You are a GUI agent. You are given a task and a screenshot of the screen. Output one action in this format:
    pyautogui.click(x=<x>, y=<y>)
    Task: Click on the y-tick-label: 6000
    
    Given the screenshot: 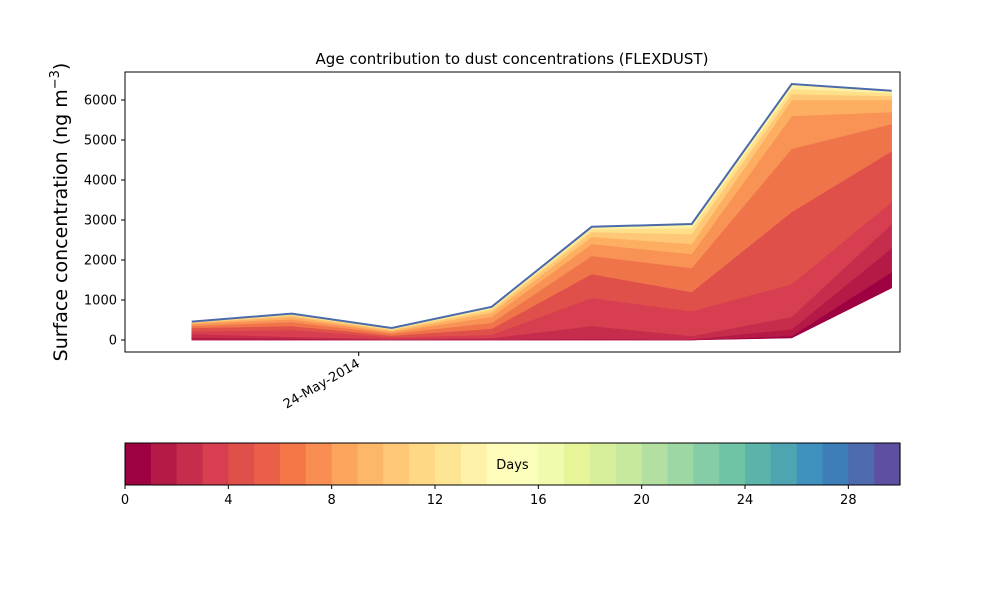 What is the action you would take?
    pyautogui.click(x=100, y=101)
    